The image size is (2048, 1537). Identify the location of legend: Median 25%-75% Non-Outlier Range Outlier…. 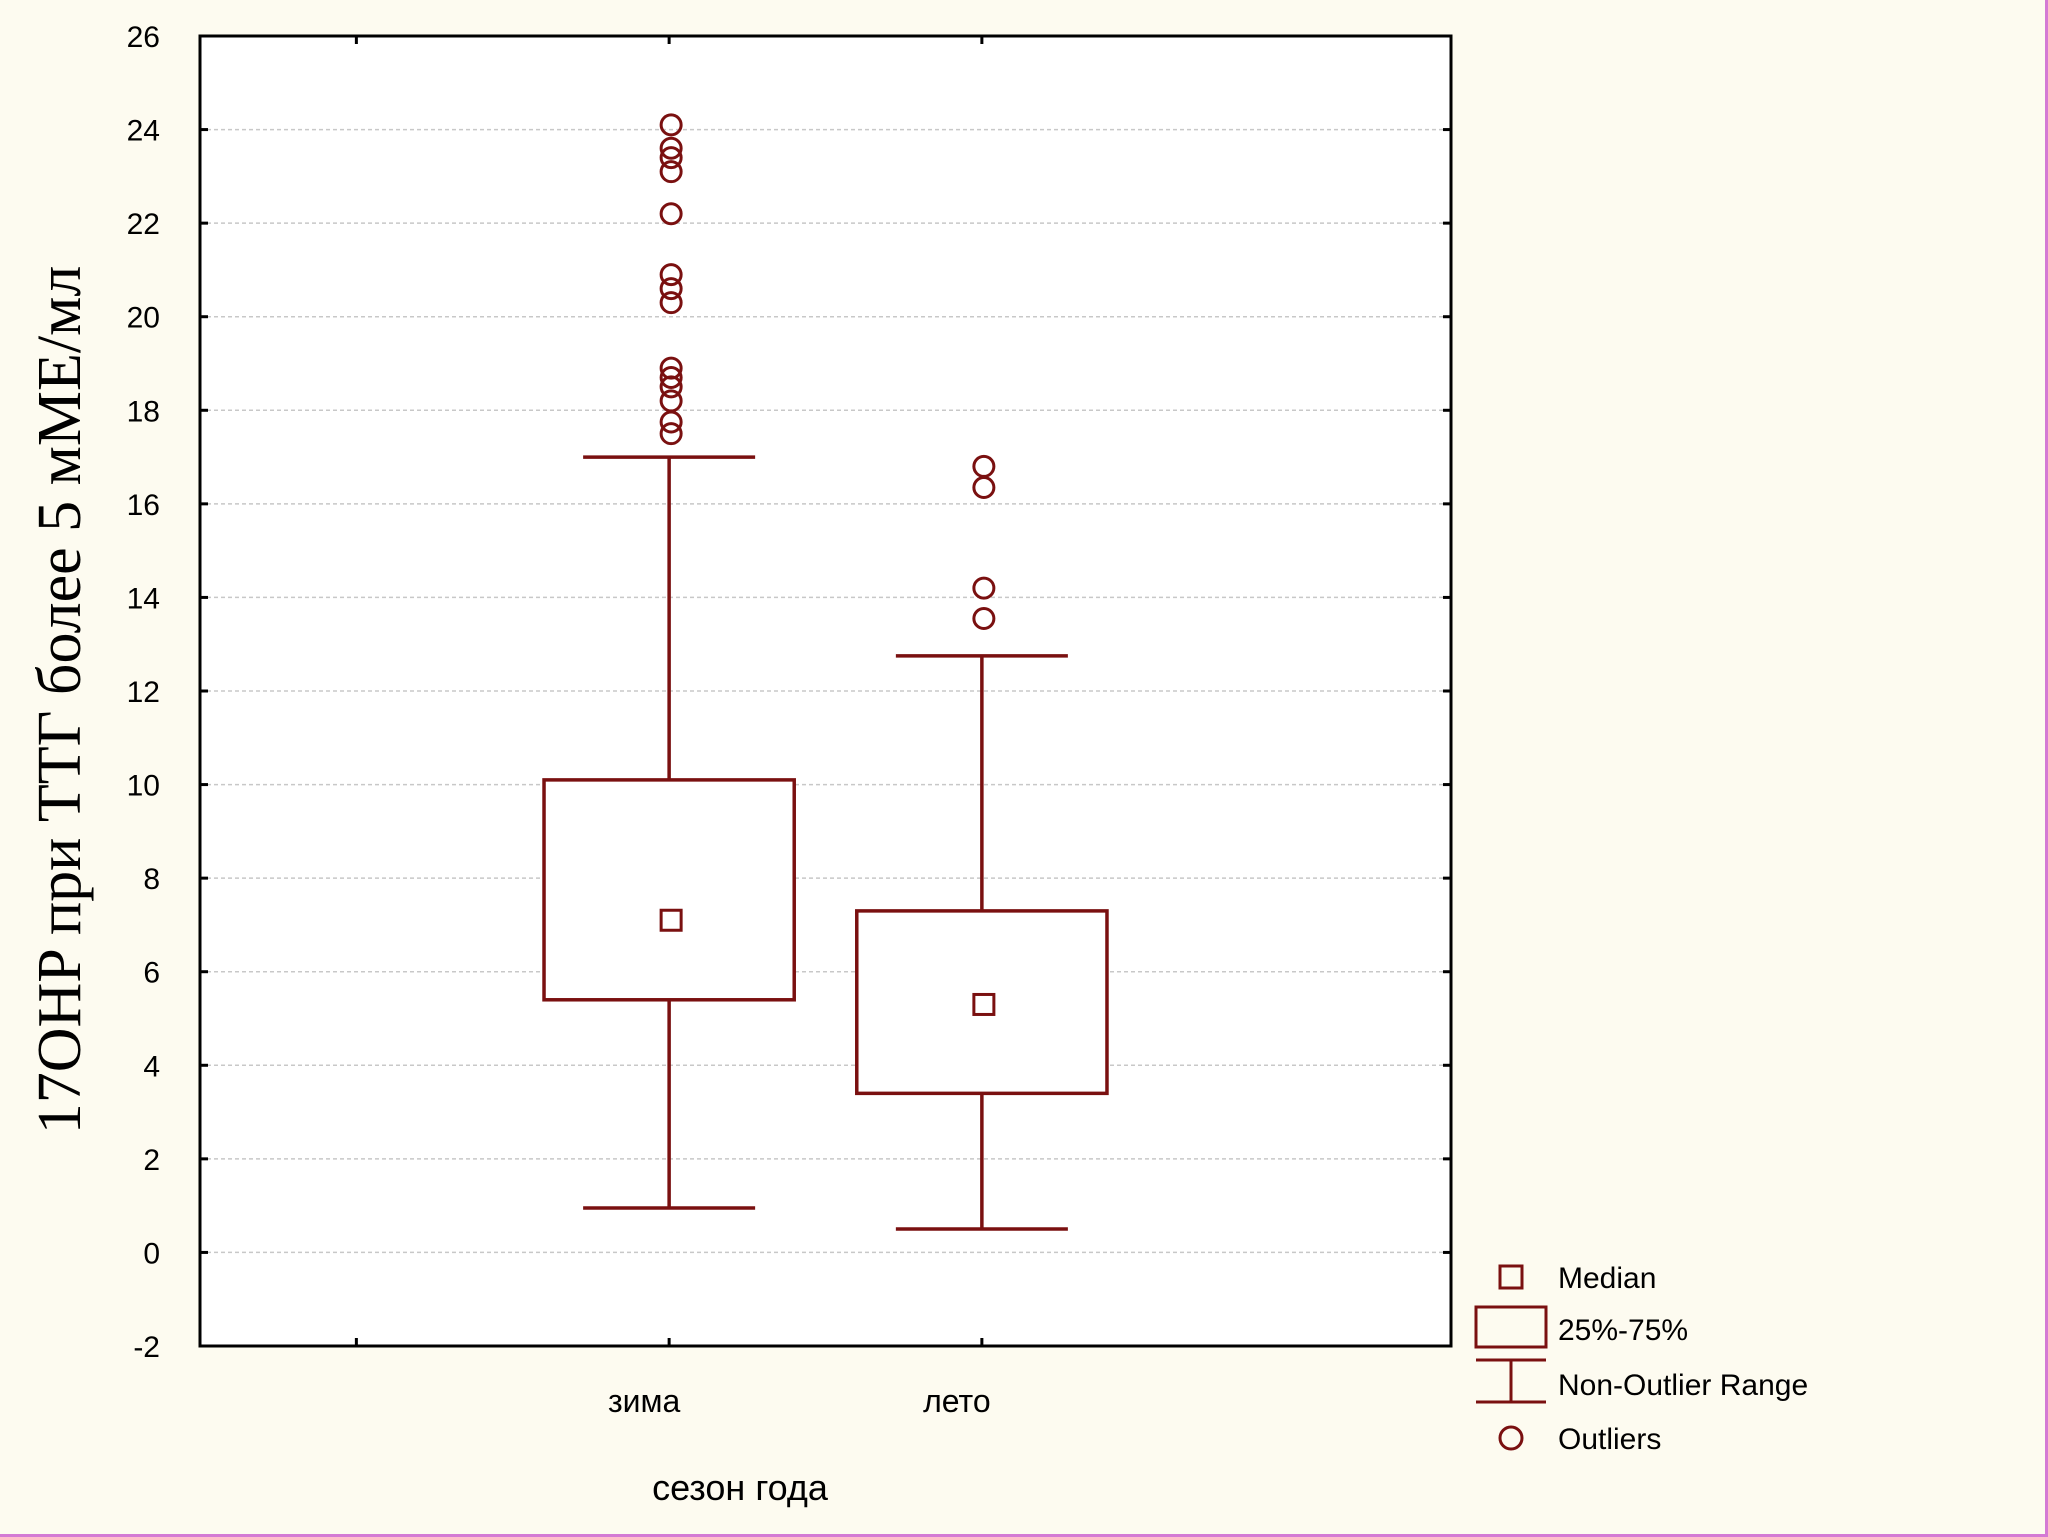
(1641, 1359).